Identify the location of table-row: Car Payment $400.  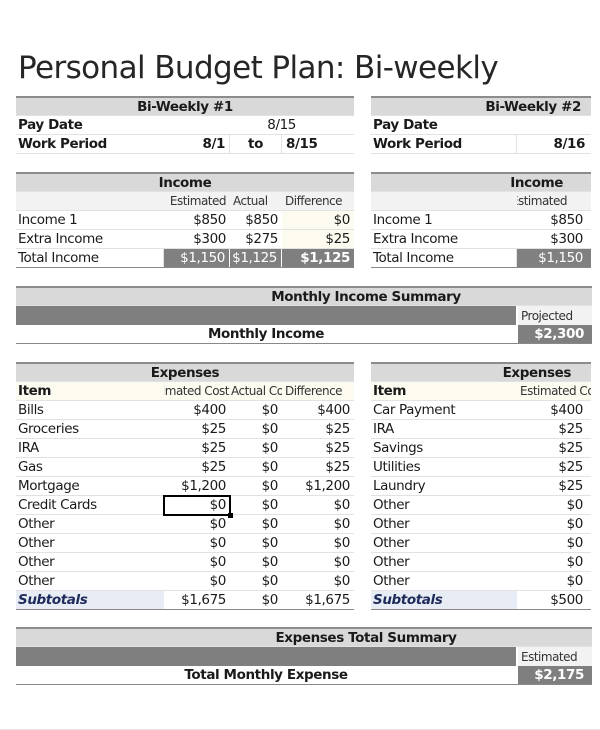
(481, 410).